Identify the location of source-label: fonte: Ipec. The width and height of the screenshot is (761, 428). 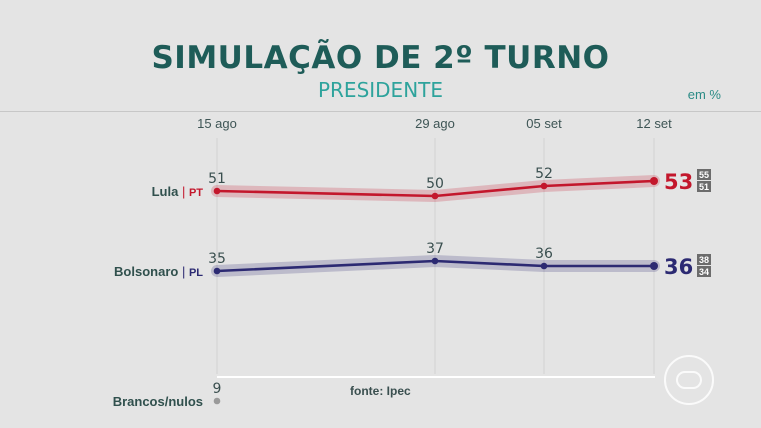
(380, 391).